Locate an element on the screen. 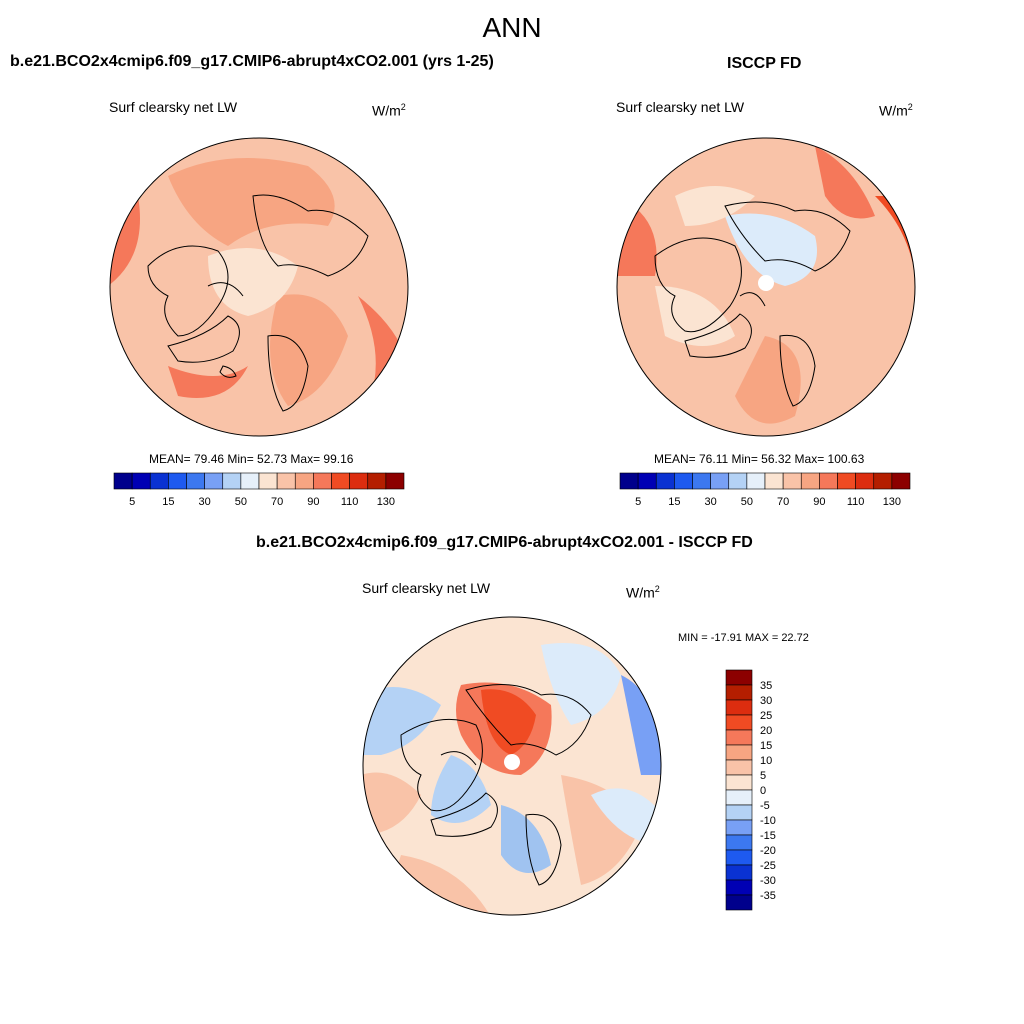 Image resolution: width=1024 pixels, height=1024 pixels. colorbar-label: 50 is located at coordinates (747, 502).